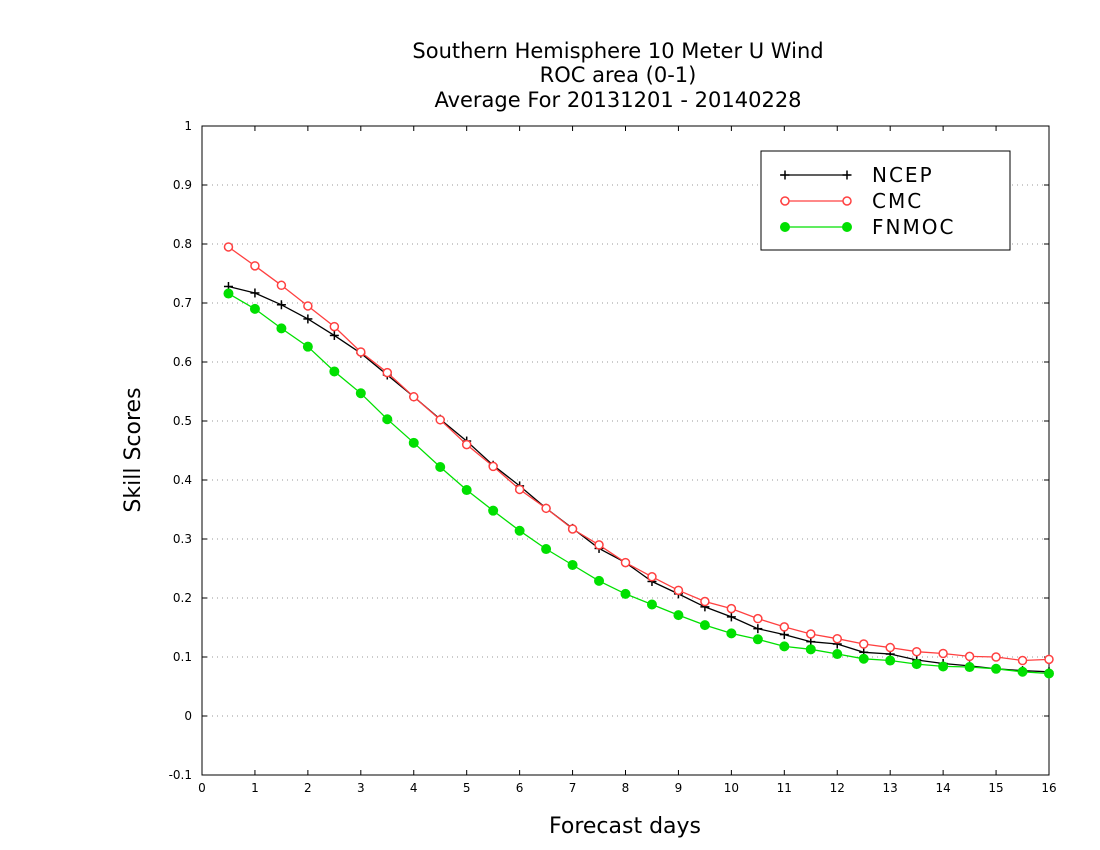 The height and width of the screenshot is (850, 1100). What do you see at coordinates (573, 788) in the screenshot?
I see `x-tick-label: 7` at bounding box center [573, 788].